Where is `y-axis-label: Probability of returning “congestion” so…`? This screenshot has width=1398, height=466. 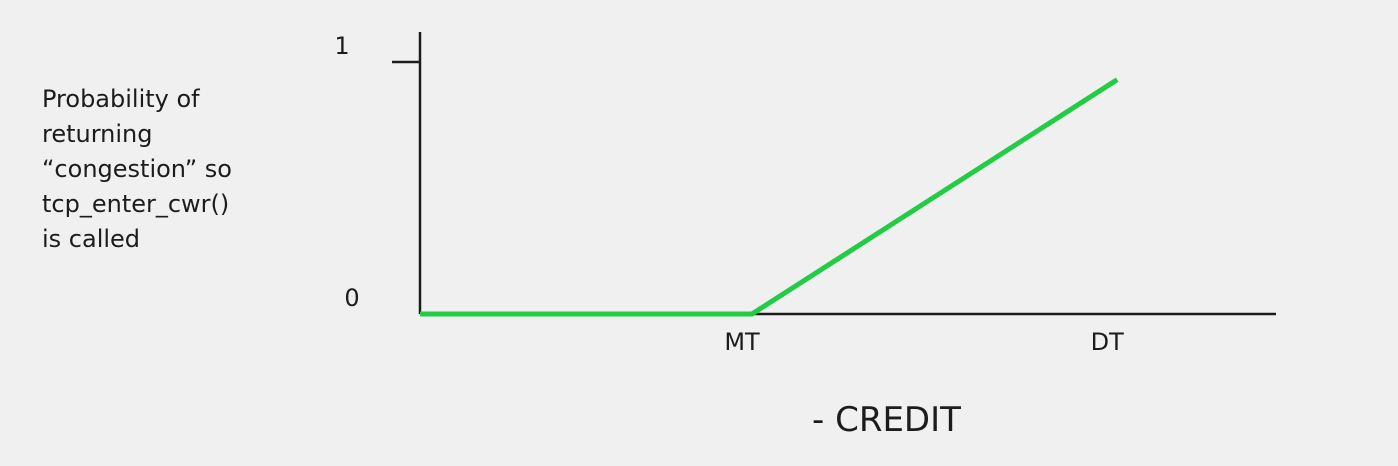
y-axis-label: Probability of returning “congestion” so… is located at coordinates (192, 169).